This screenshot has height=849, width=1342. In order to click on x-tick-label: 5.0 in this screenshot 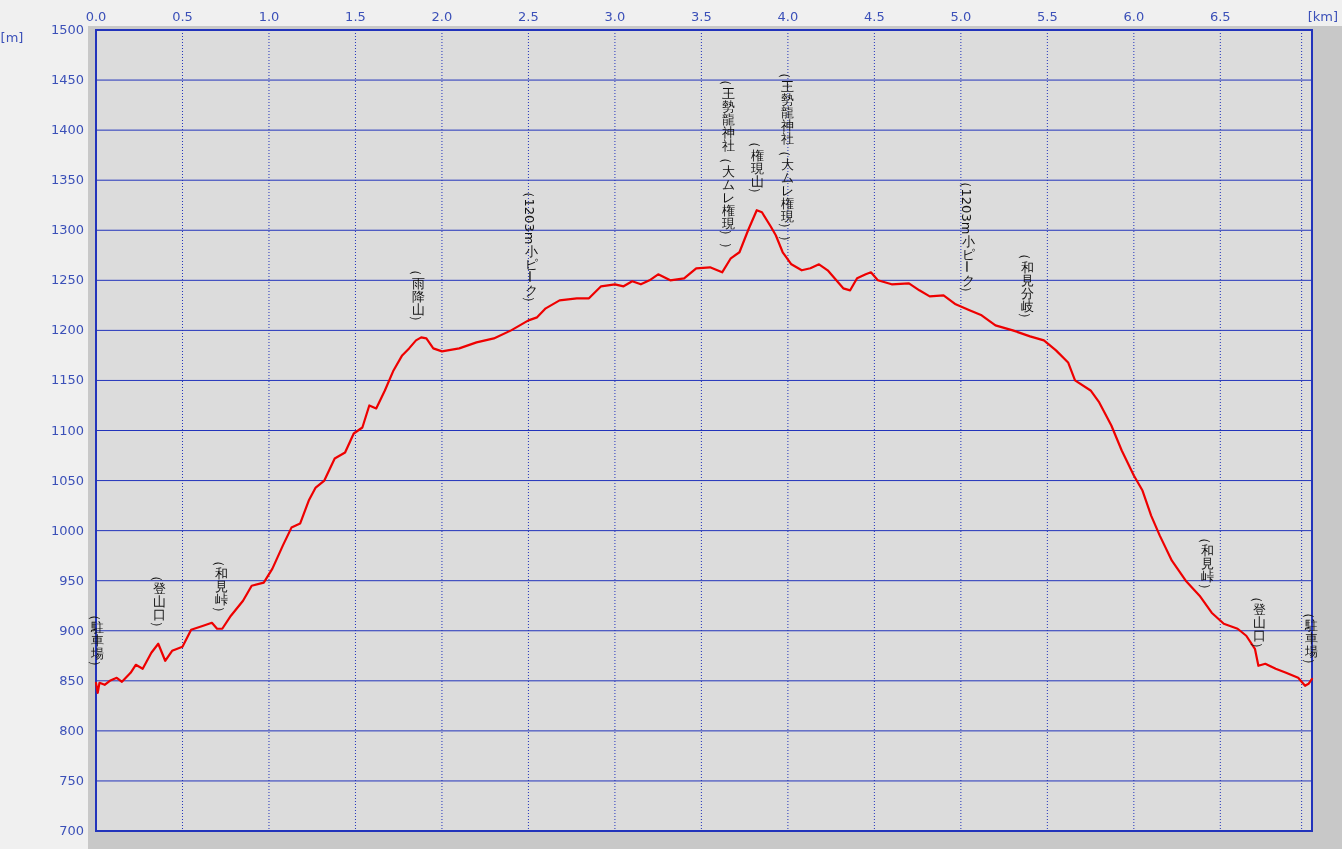, I will do `click(961, 16)`.